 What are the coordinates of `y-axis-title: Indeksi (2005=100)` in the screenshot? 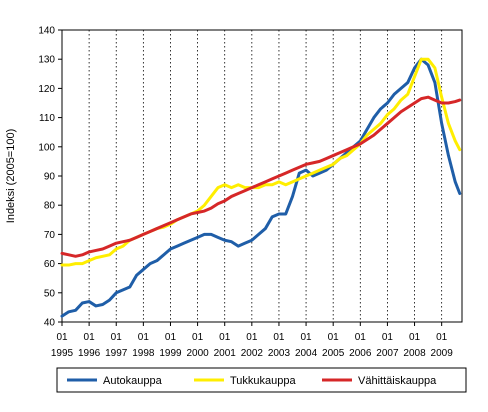 It's located at (11, 176).